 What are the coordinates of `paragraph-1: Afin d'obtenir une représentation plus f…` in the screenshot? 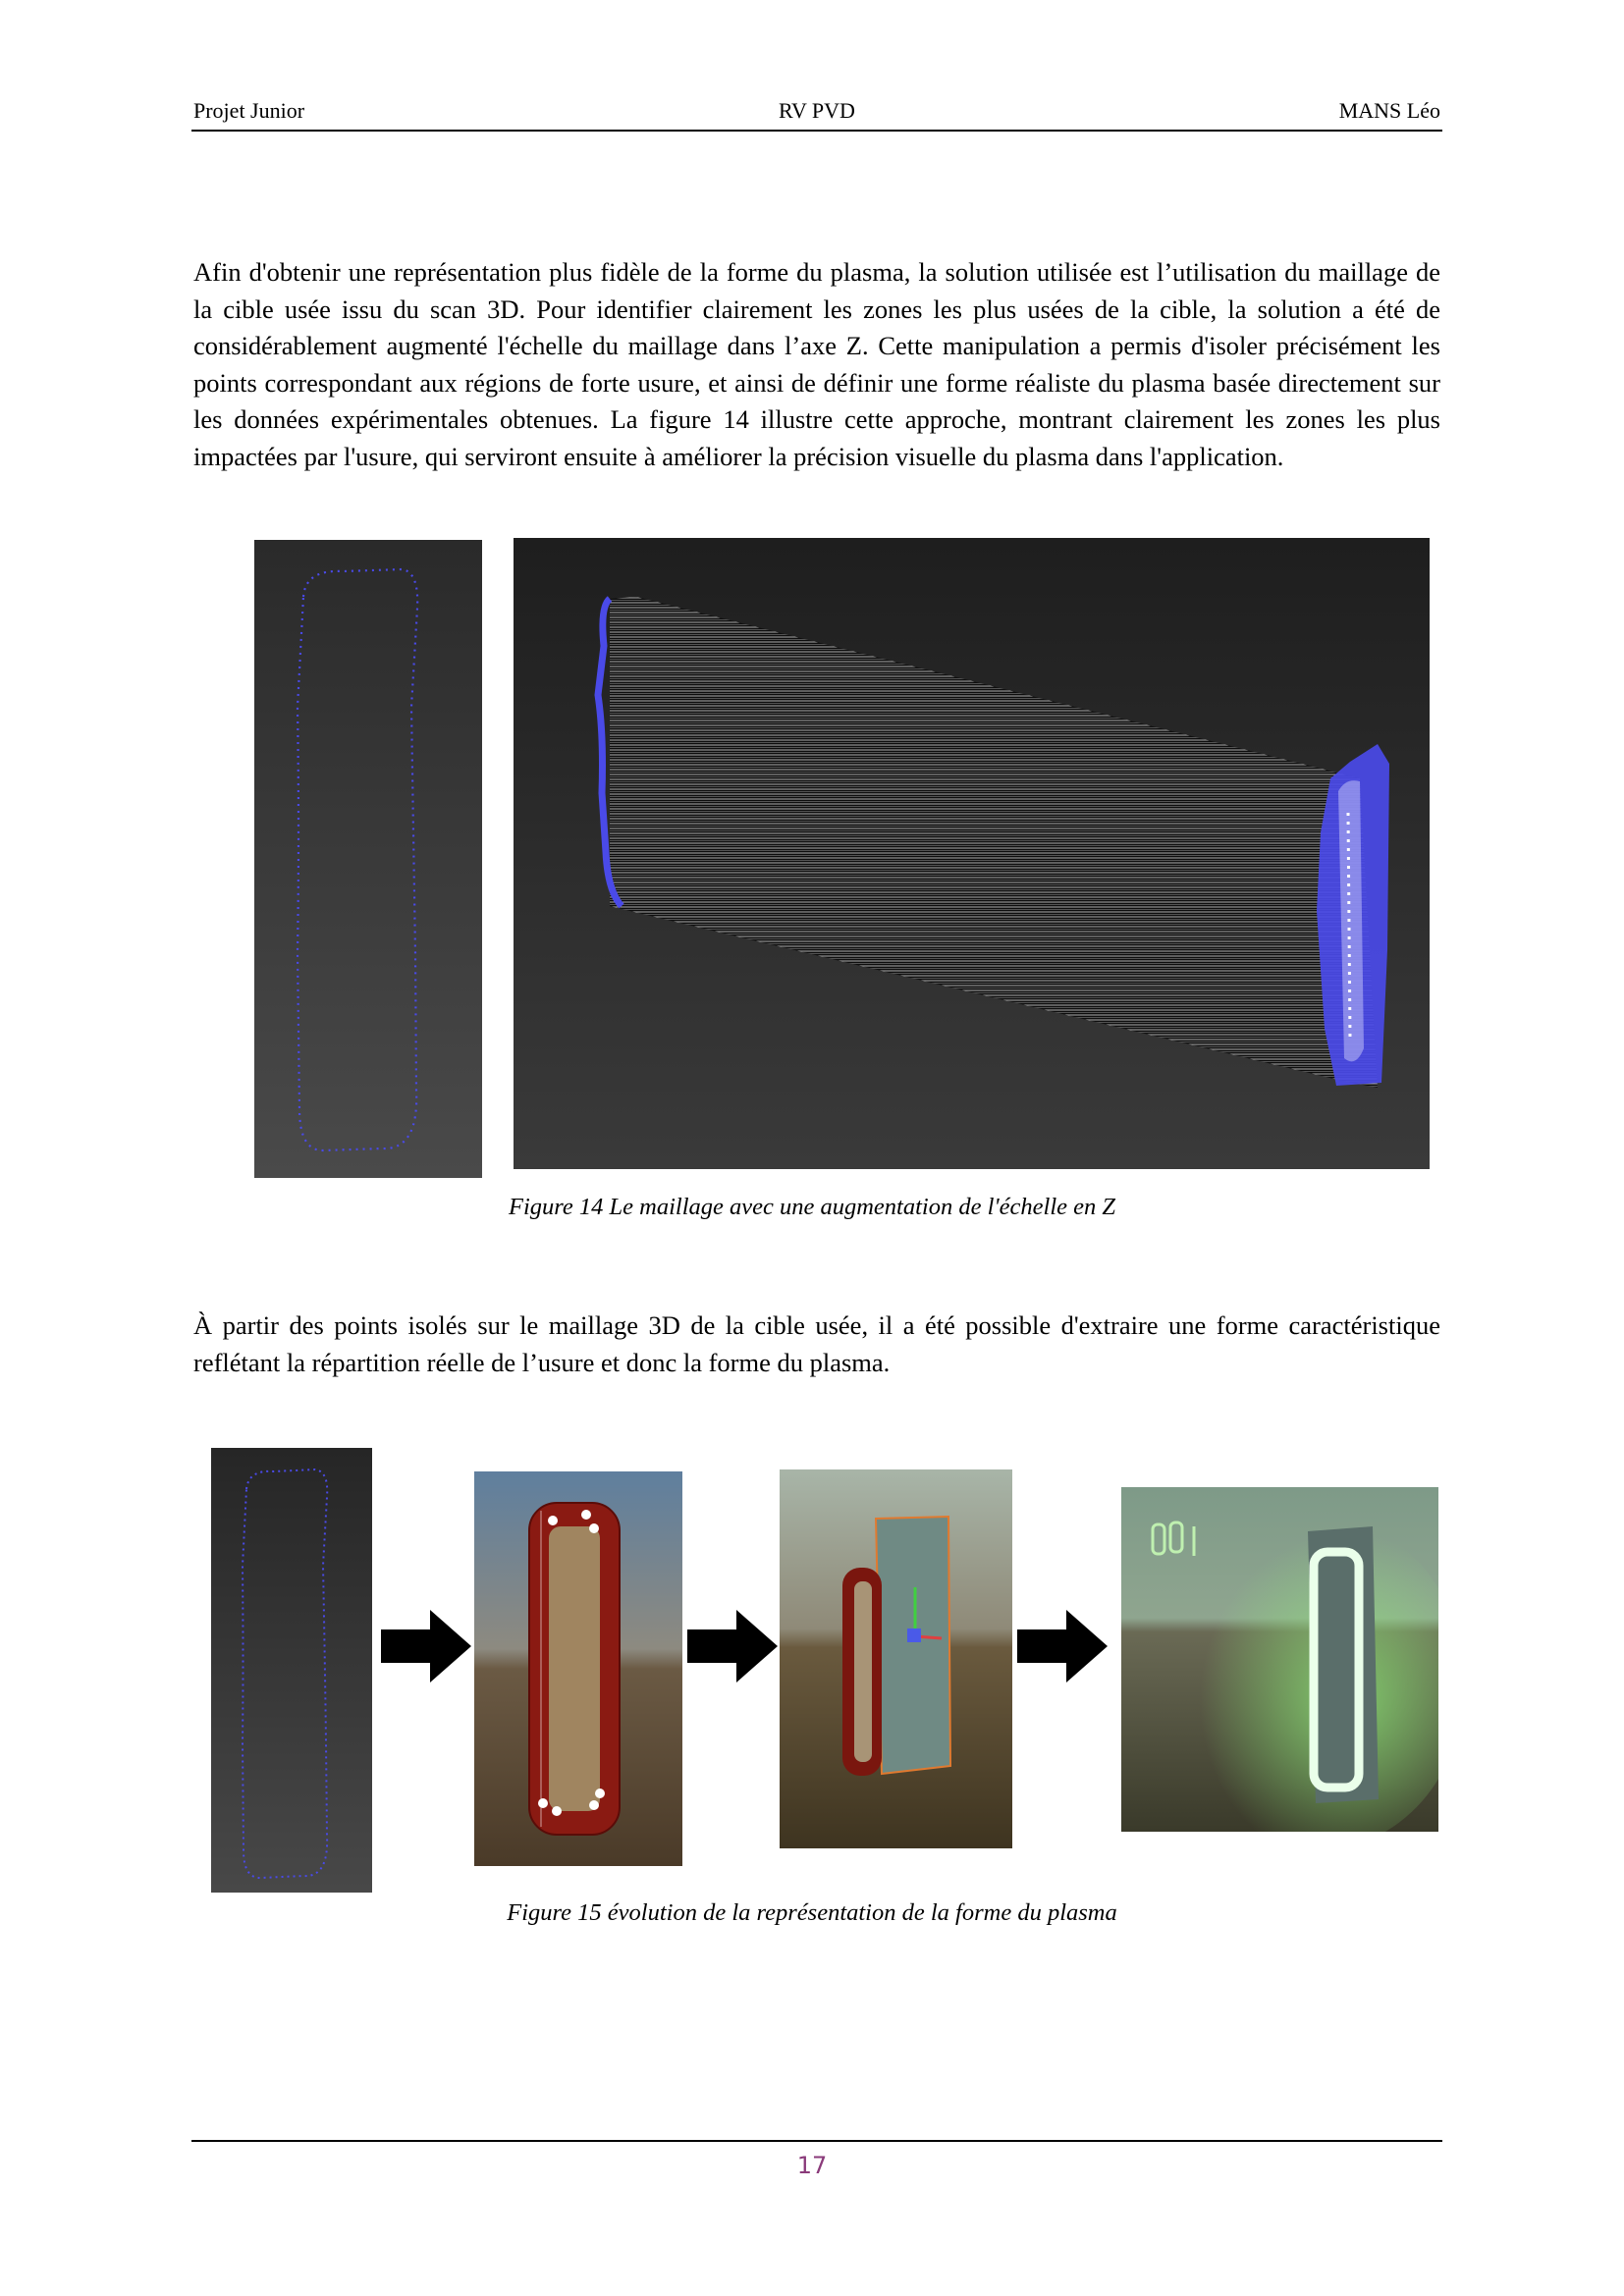 It's located at (816, 364).